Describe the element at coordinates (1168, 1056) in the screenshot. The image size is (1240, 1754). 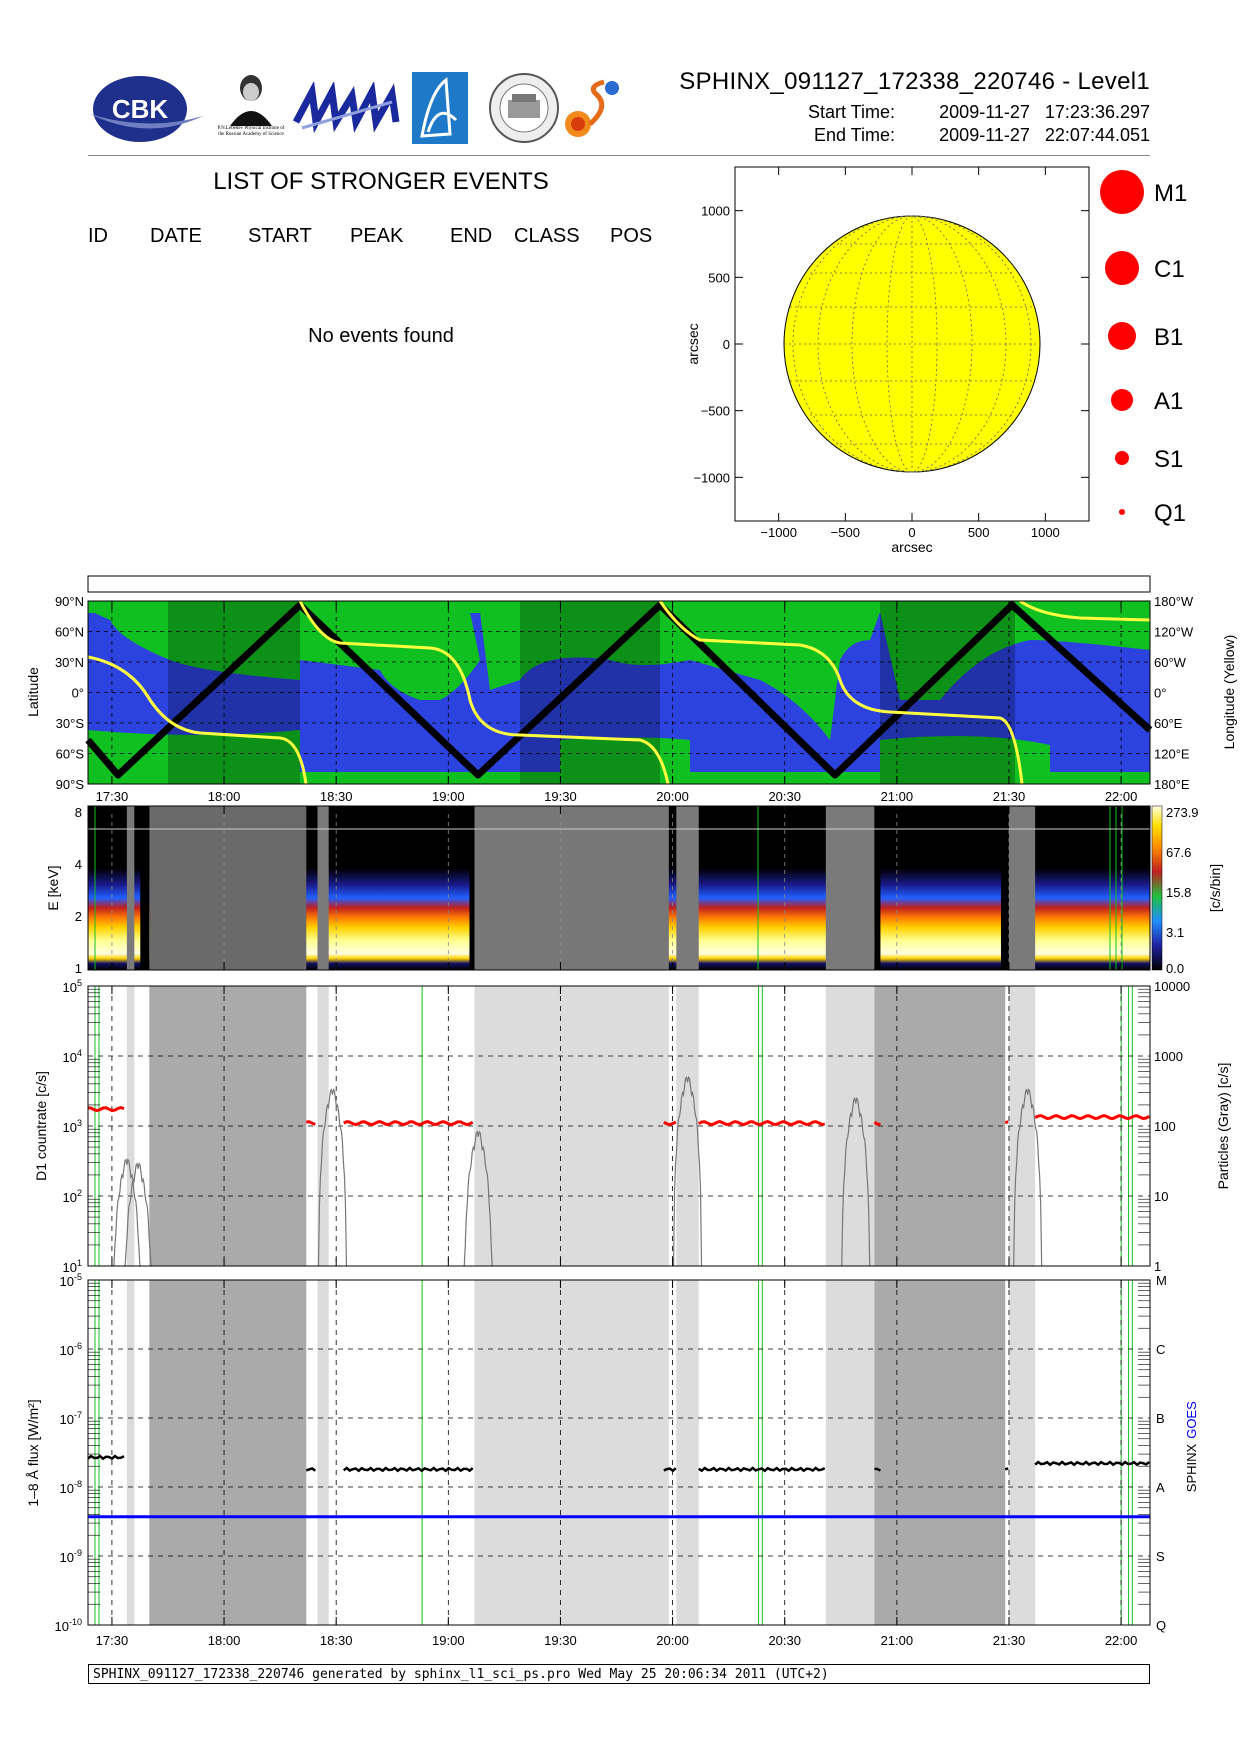
I see `count-right-tick: 1000` at that location.